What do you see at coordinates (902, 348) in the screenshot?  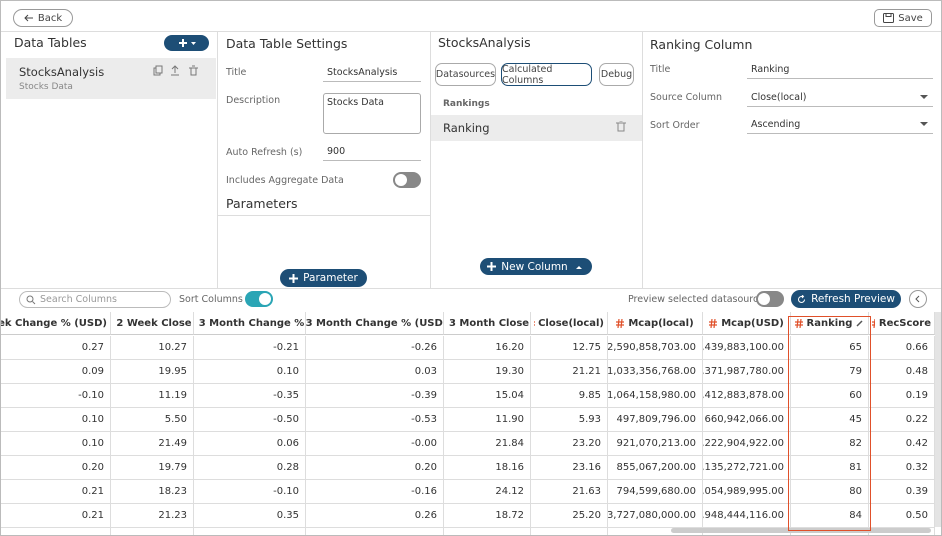 I see `table-cell: 0.66` at bounding box center [902, 348].